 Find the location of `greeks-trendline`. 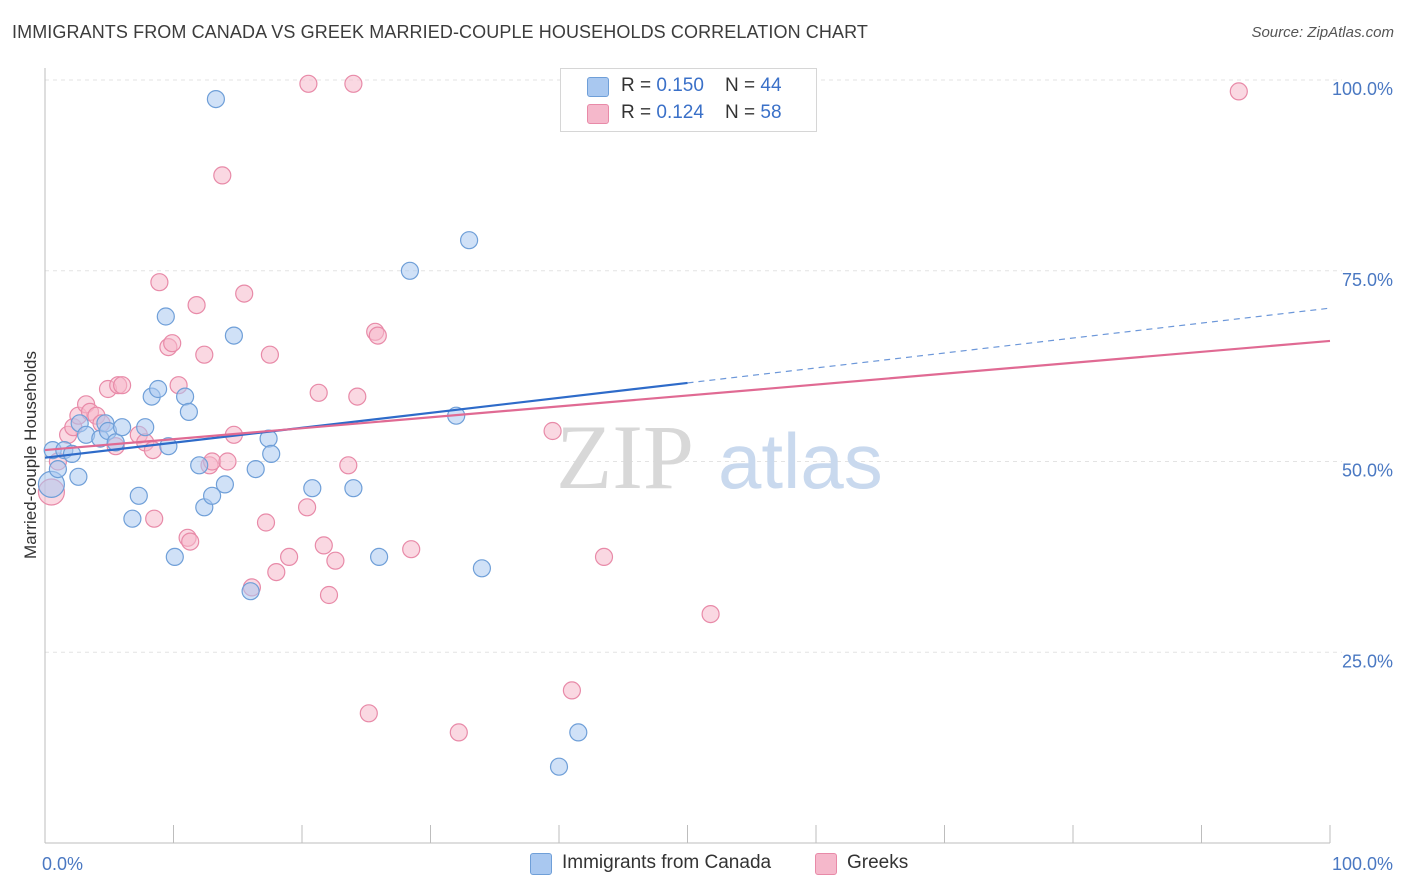

greeks-trendline is located at coordinates (687, 395).